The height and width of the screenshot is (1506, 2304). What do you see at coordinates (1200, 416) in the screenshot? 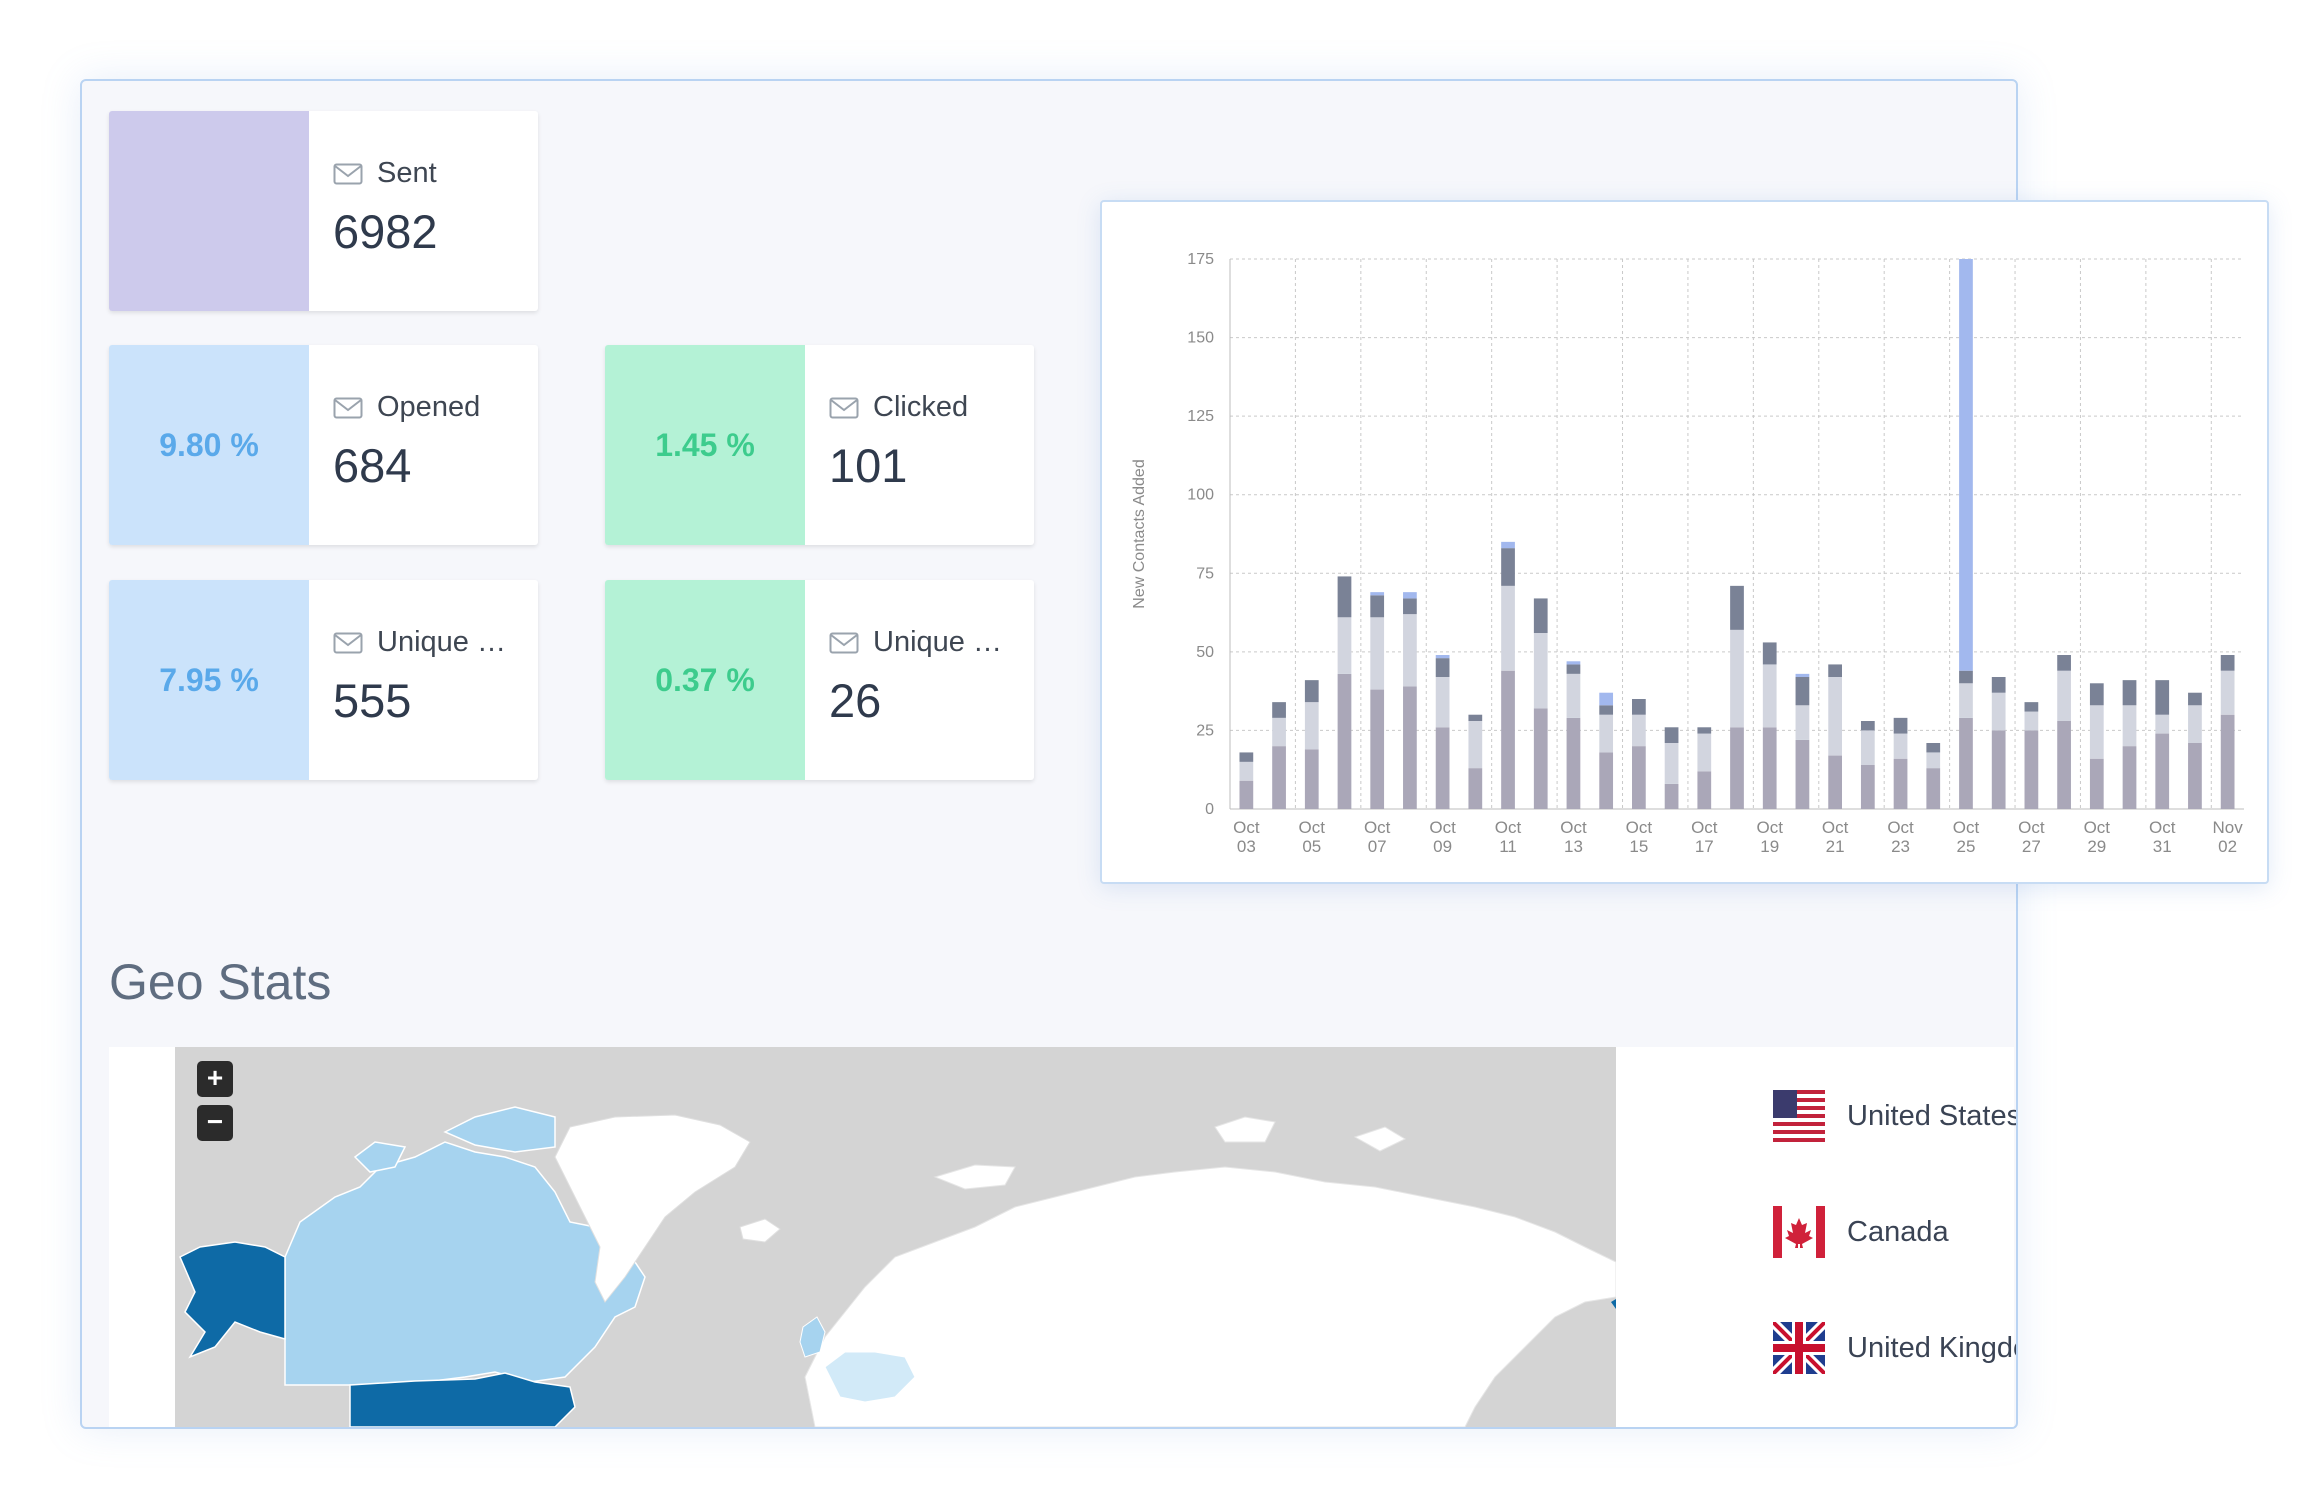
I see `y-tick-label: 125` at bounding box center [1200, 416].